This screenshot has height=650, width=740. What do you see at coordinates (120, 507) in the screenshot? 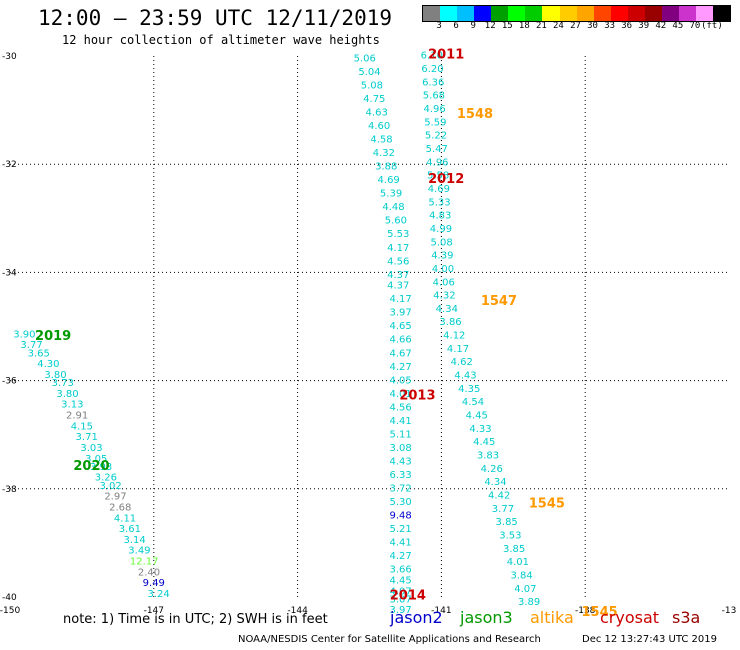
I see `swh-value: 2.68` at bounding box center [120, 507].